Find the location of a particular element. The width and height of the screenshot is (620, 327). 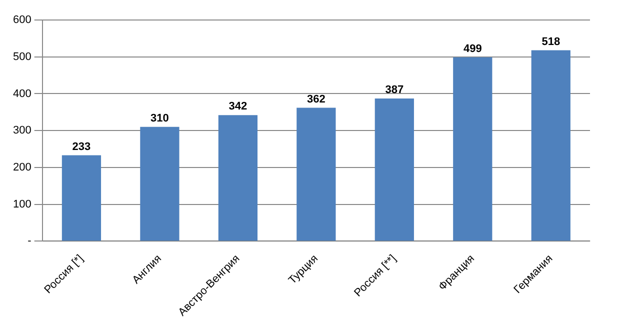

y-tick-label: 200 is located at coordinates (22, 168).